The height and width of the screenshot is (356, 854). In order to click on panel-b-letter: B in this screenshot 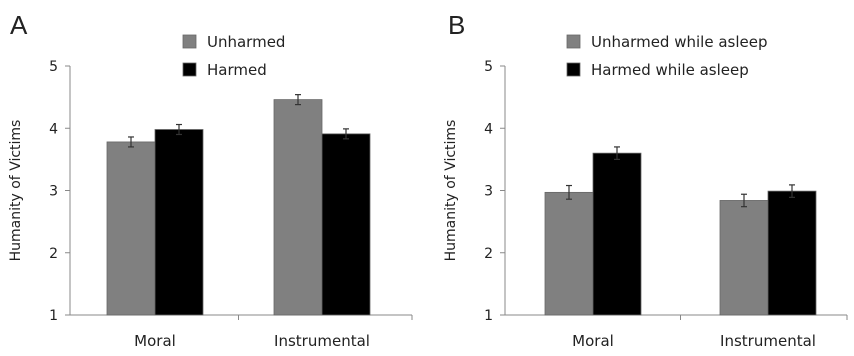, I will do `click(456, 25)`.